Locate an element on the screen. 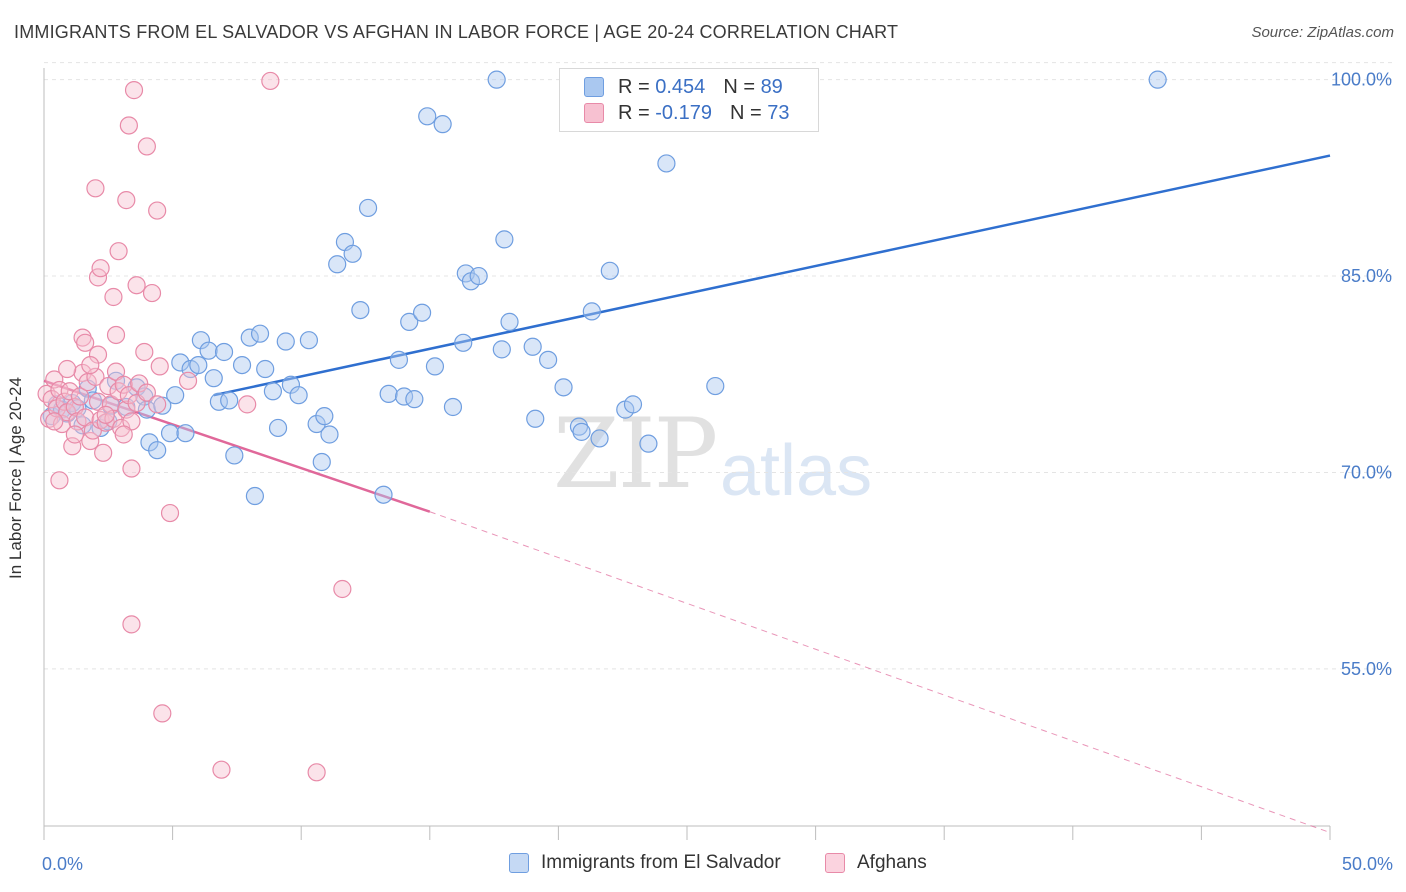 The image size is (1406, 892). series-swatch-afghans is located at coordinates (835, 863).